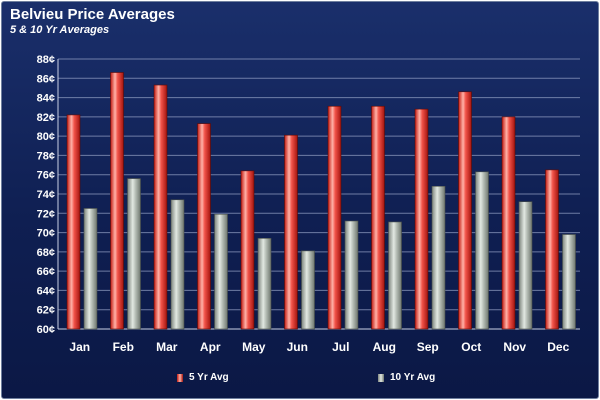 The height and width of the screenshot is (400, 600). What do you see at coordinates (254, 347) in the screenshot?
I see `x-tick-label: May` at bounding box center [254, 347].